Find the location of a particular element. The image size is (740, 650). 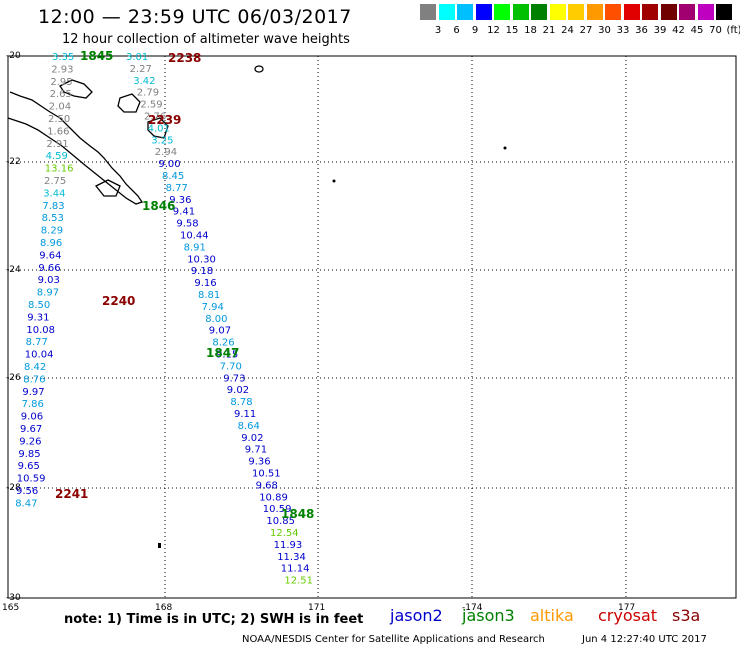

pass-time-label: 1846 is located at coordinates (158, 206).